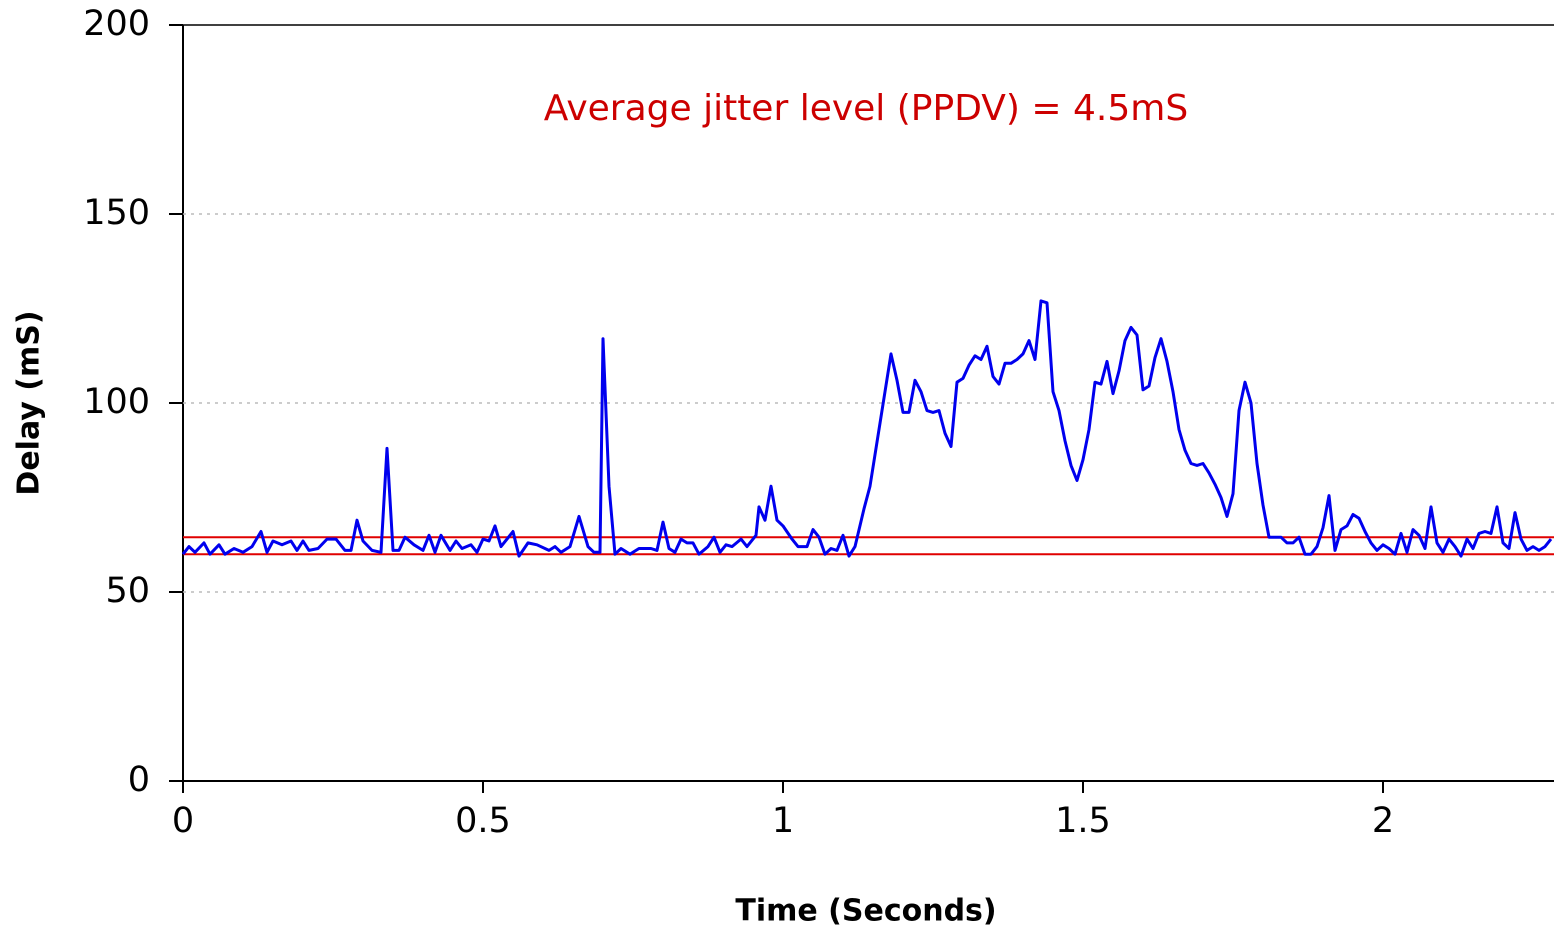  Describe the element at coordinates (116, 402) in the screenshot. I see `y-tick-label: 100` at that location.